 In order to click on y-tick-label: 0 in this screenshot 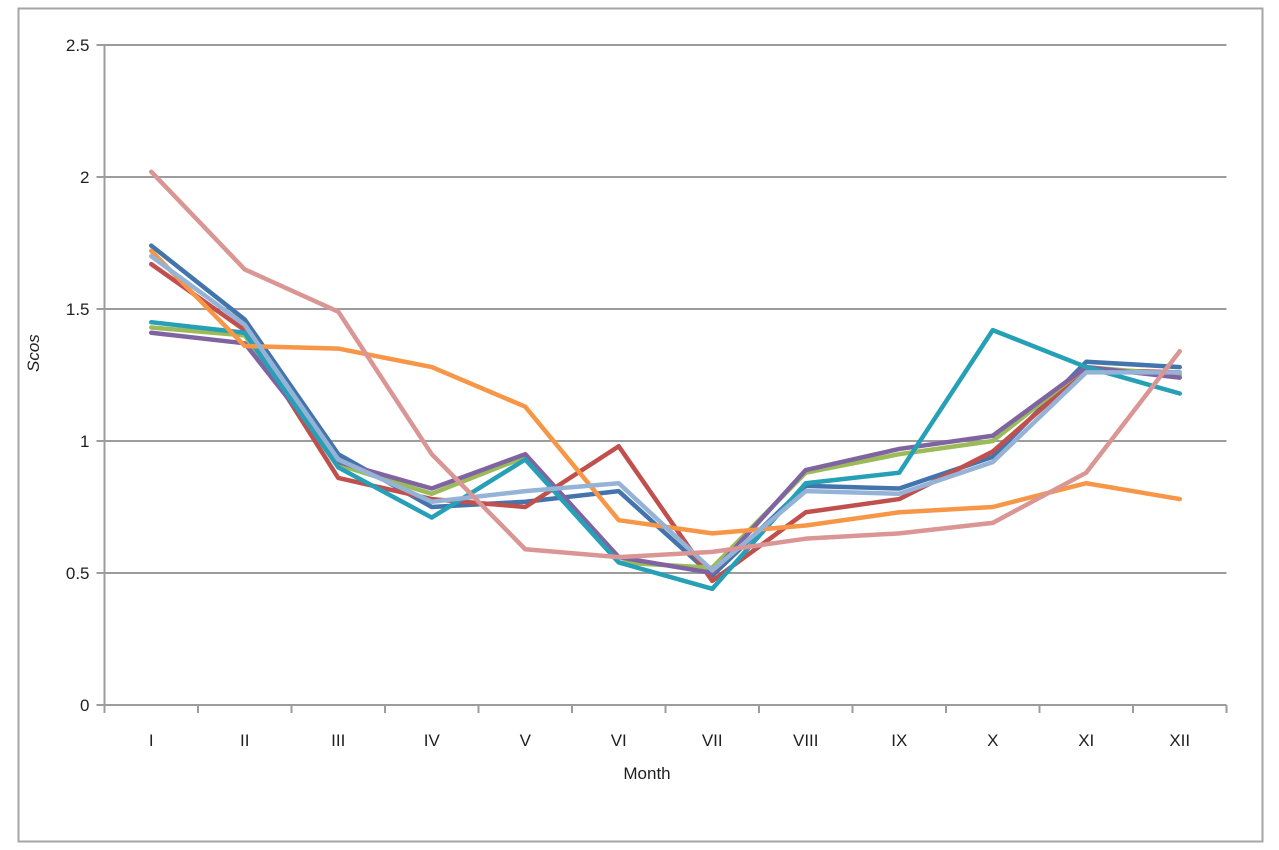, I will do `click(84, 705)`.